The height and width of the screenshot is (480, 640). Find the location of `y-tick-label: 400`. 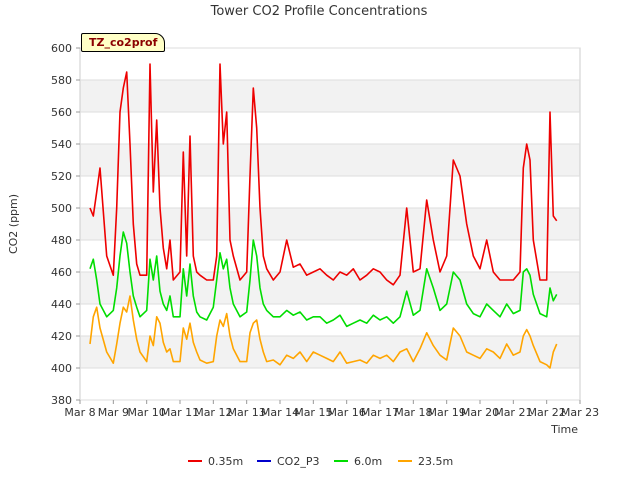

y-tick-label: 400 is located at coordinates (61, 368).